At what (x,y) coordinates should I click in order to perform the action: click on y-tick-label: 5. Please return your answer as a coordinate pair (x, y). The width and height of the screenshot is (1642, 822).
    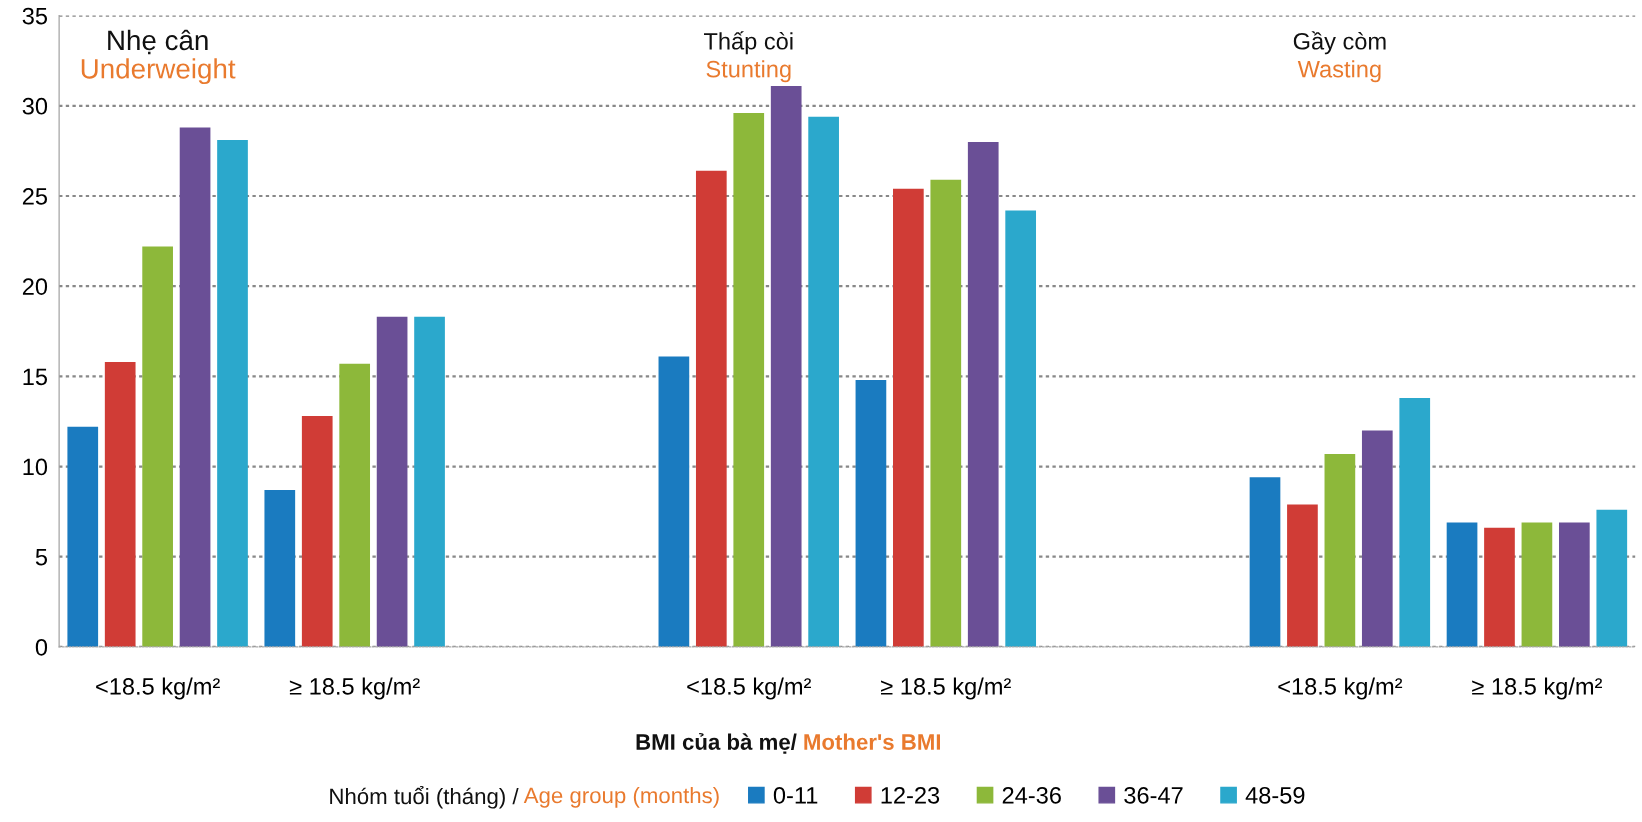
    Looking at the image, I should click on (41, 557).